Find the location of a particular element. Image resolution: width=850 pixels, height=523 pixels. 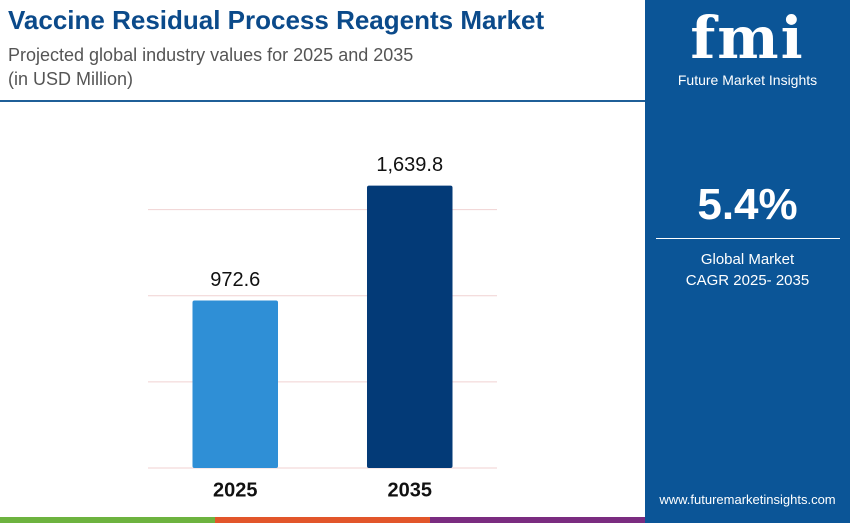

brand: Future Market Insights is located at coordinates (747, 80).